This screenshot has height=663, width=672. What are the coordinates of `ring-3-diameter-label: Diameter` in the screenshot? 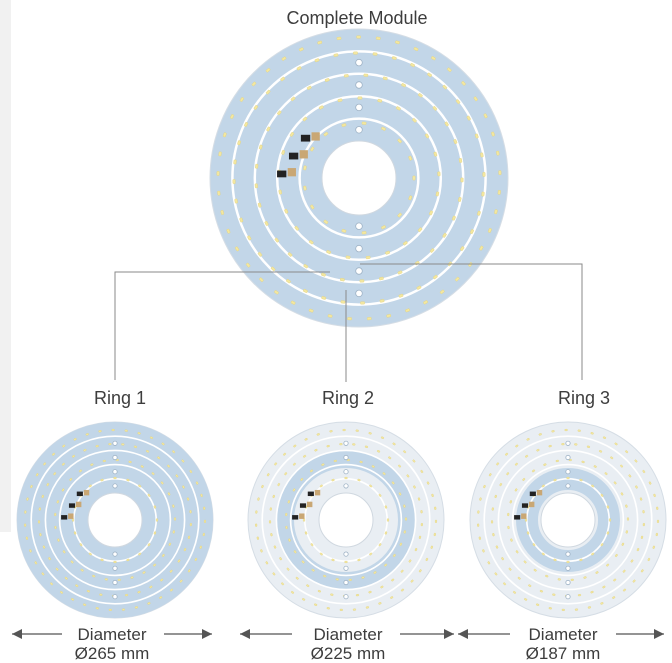 It's located at (563, 634).